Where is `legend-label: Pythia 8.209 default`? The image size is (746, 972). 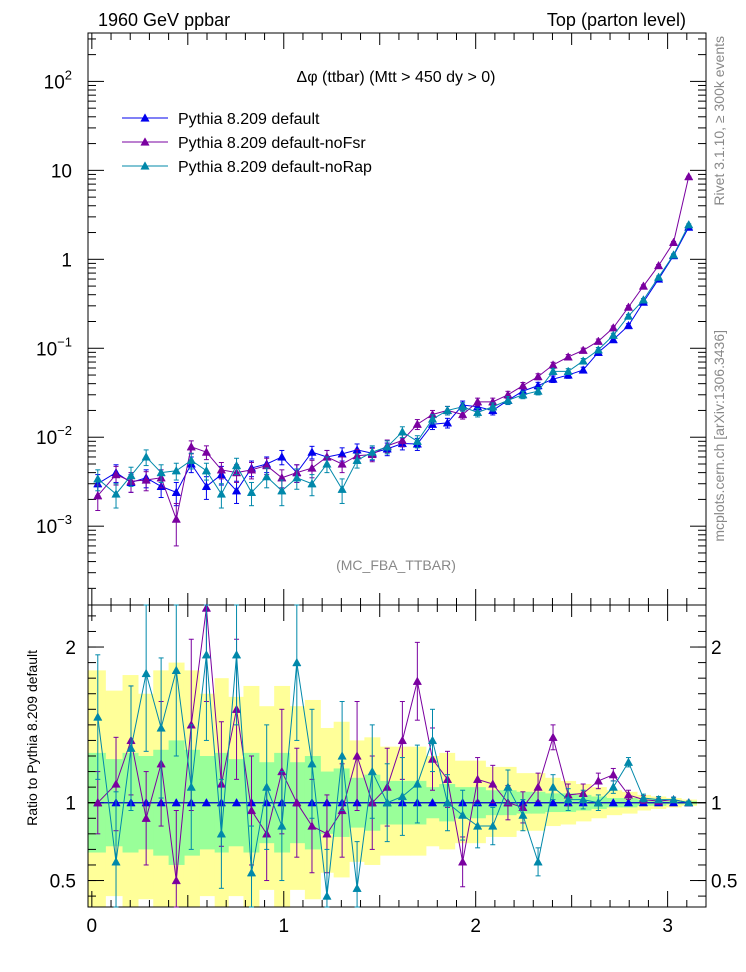
legend-label: Pythia 8.209 default is located at coordinates (249, 119).